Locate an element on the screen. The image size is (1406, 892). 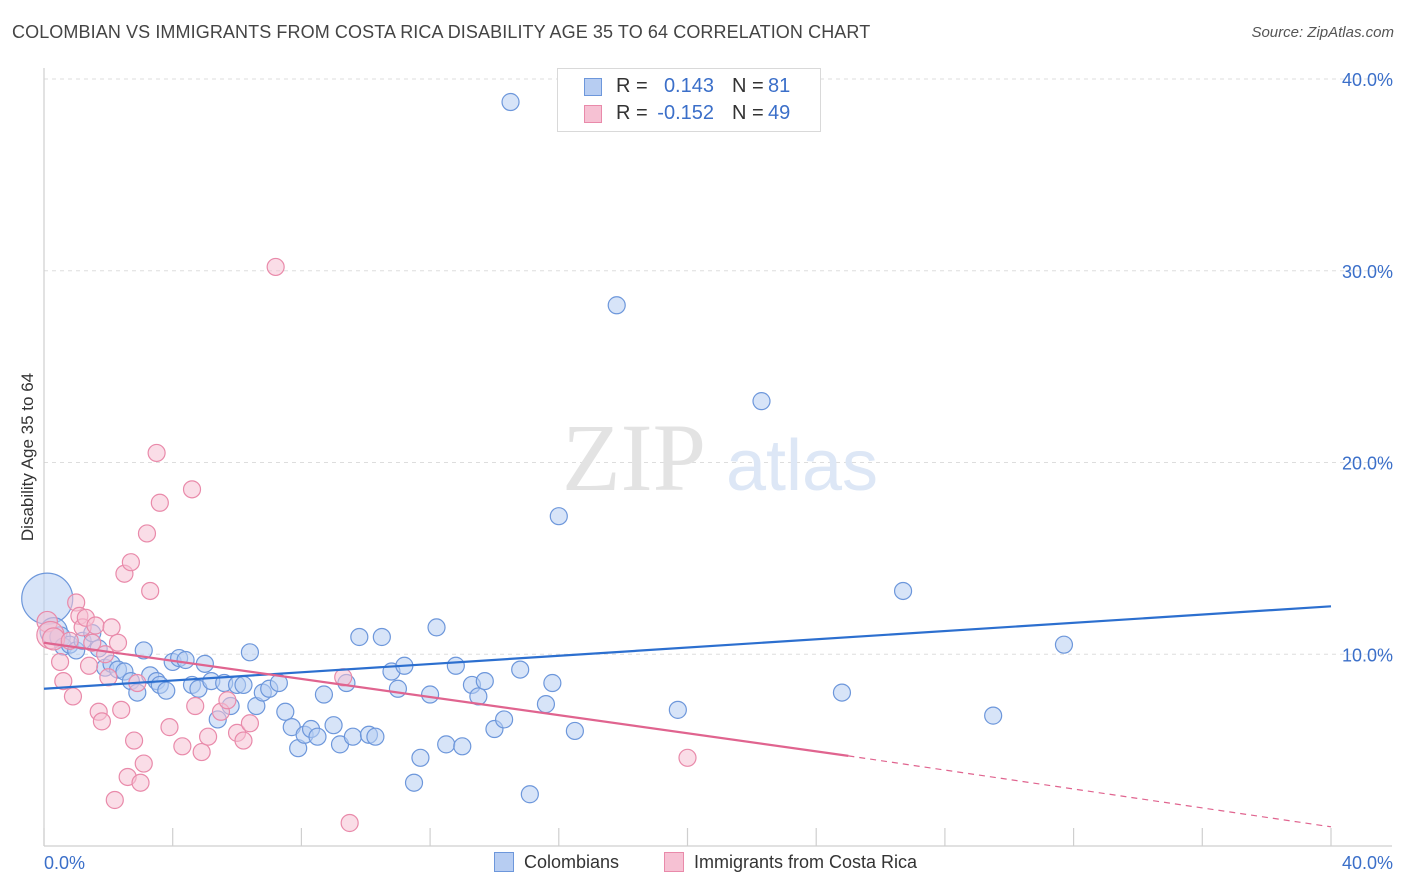
costa-rica-trend-line is located at coordinates (446, 699).